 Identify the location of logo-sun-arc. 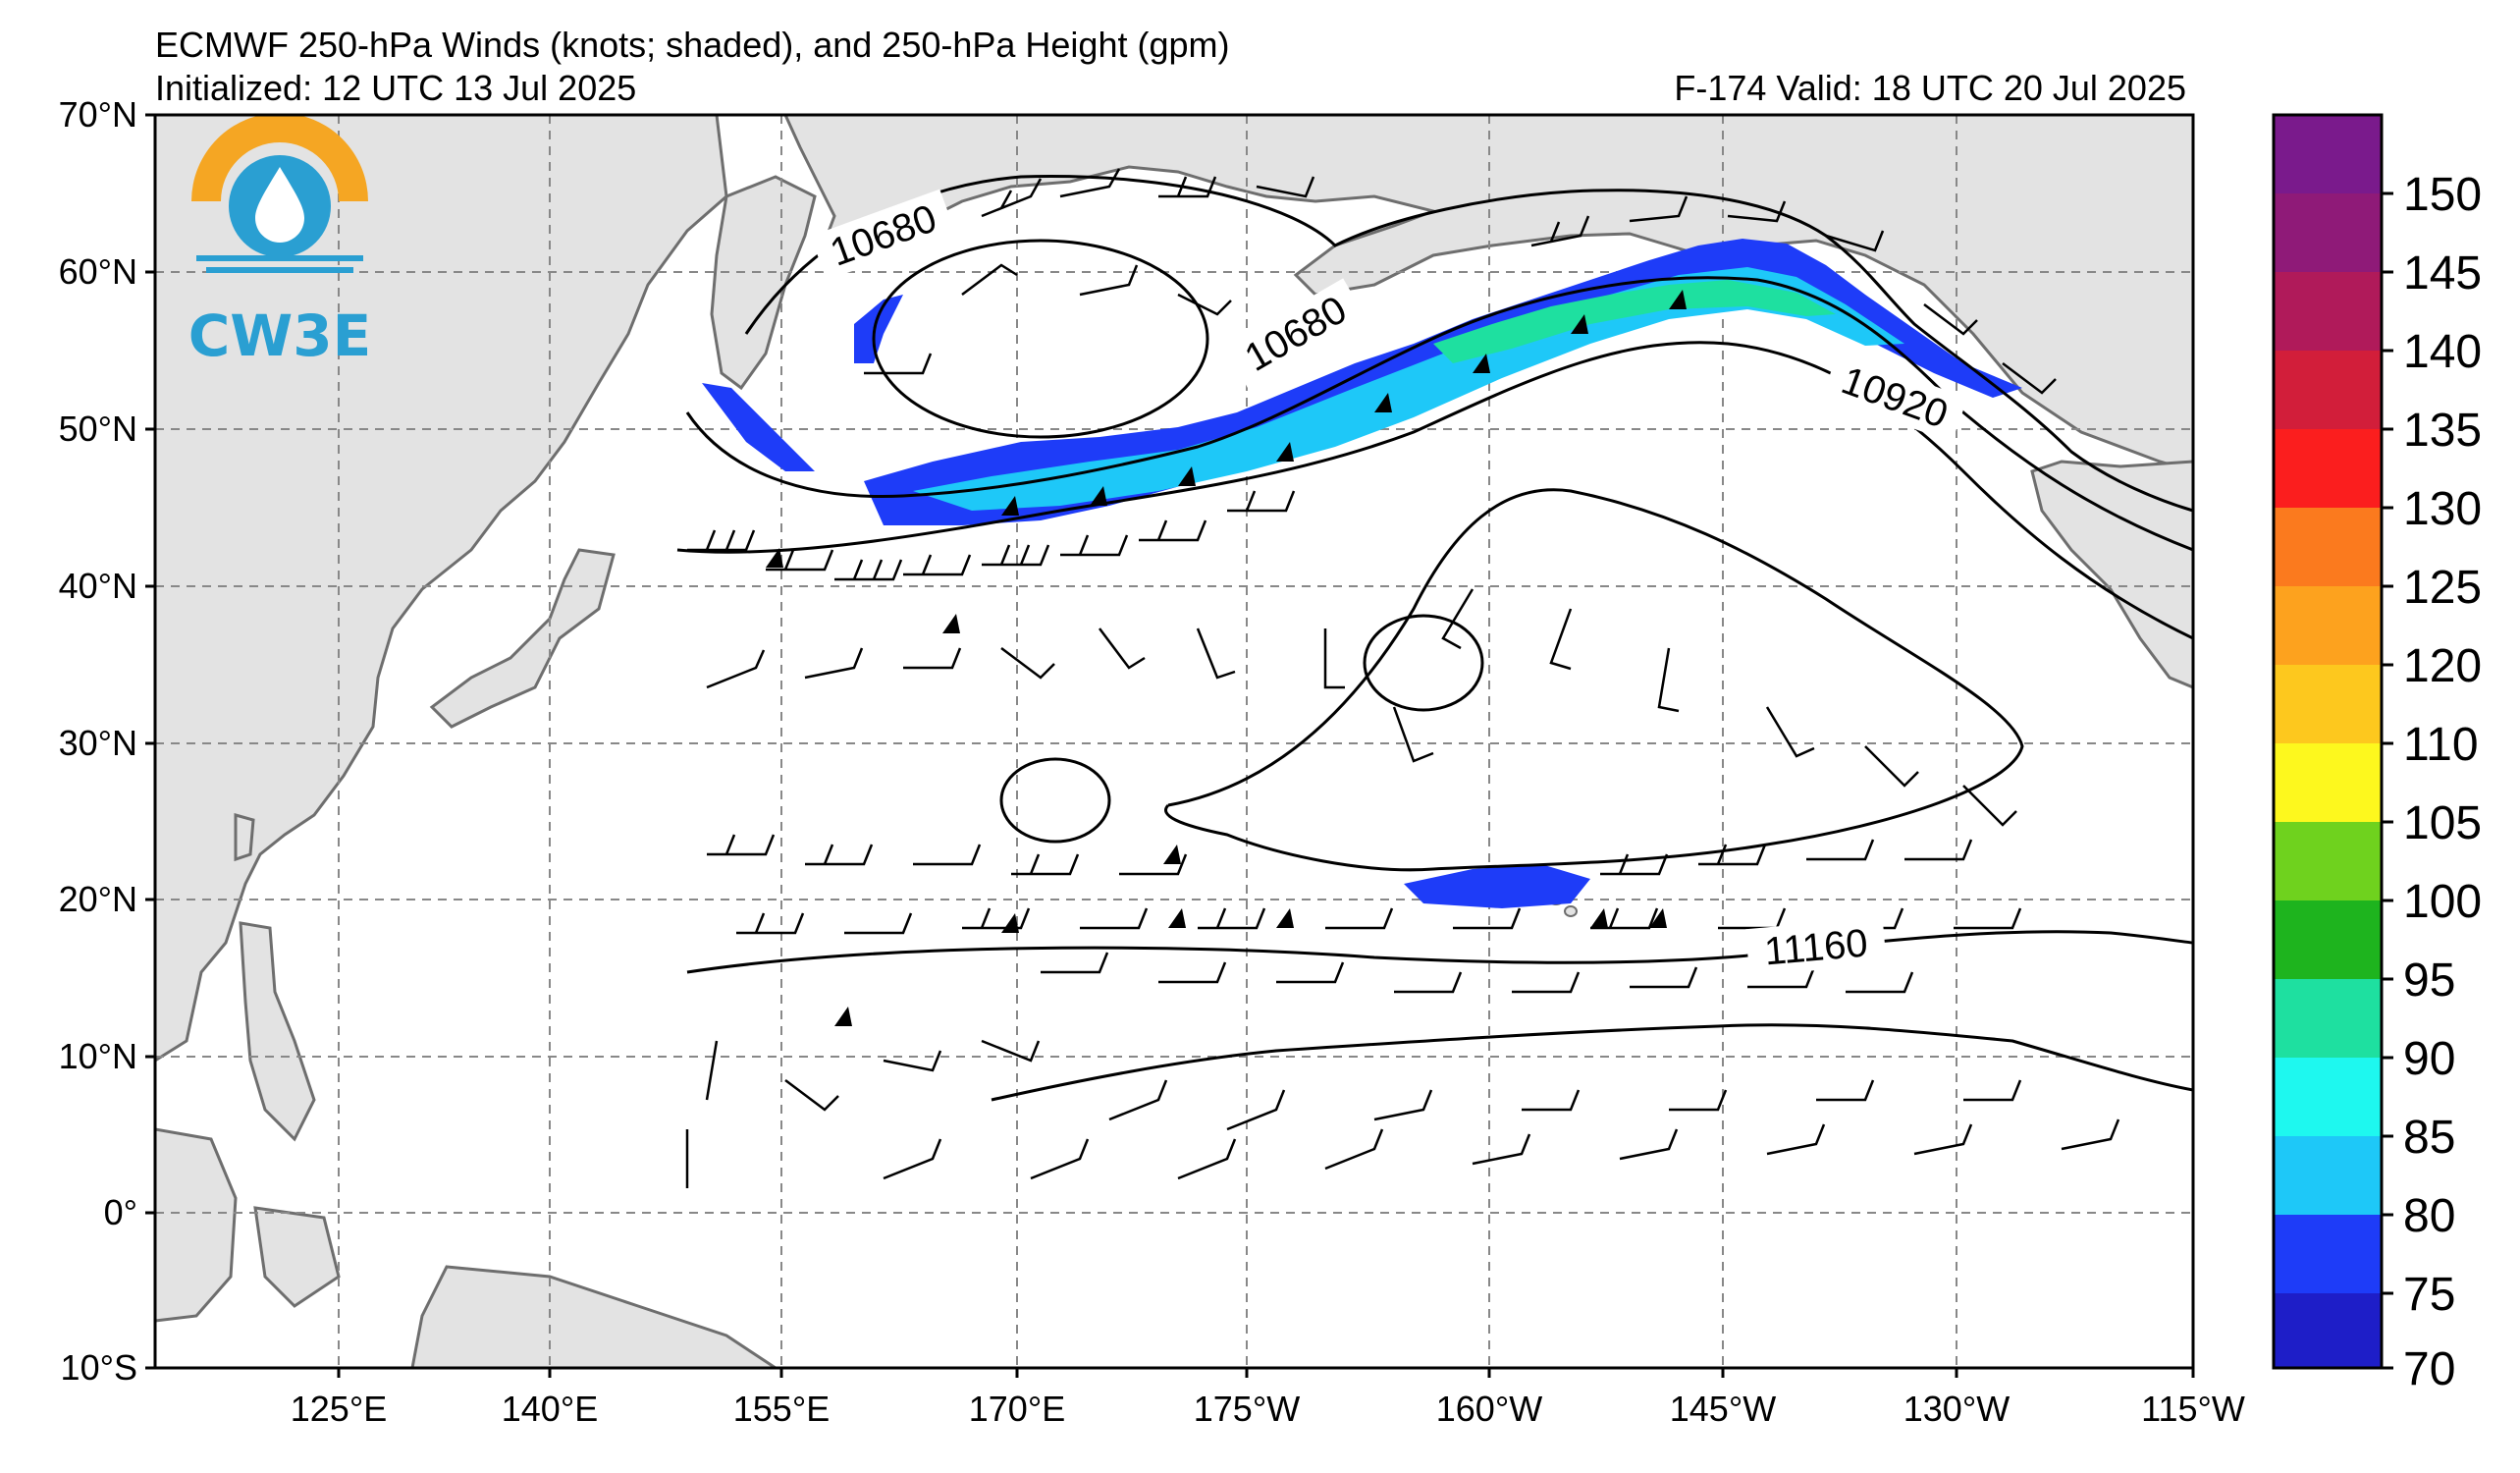
(279, 158).